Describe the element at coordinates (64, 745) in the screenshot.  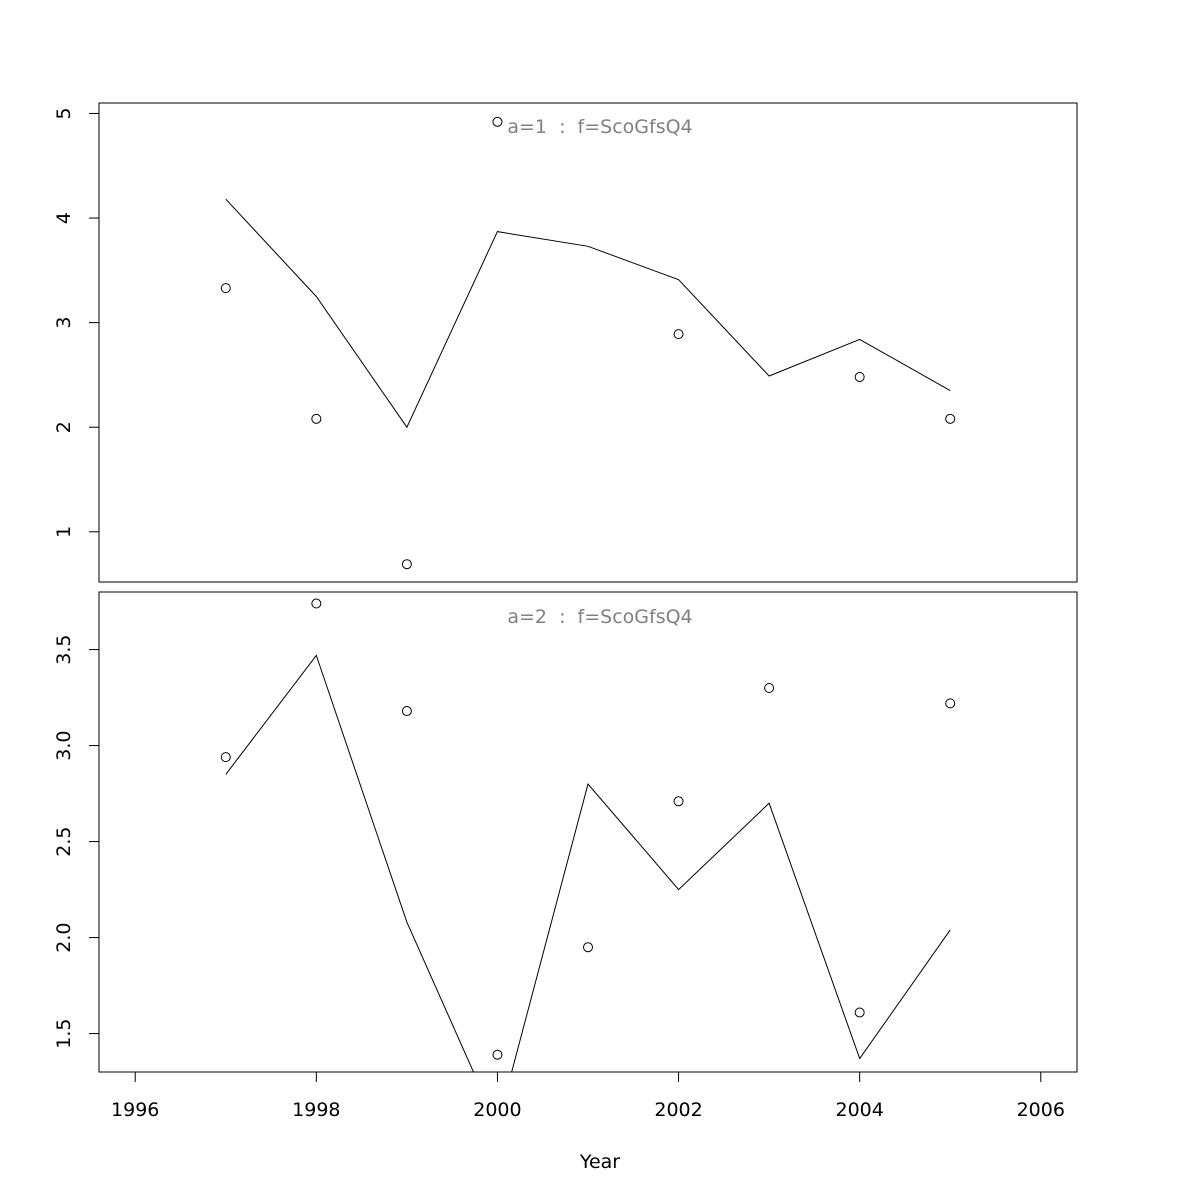
I see `y-tick-label: 3.0` at that location.